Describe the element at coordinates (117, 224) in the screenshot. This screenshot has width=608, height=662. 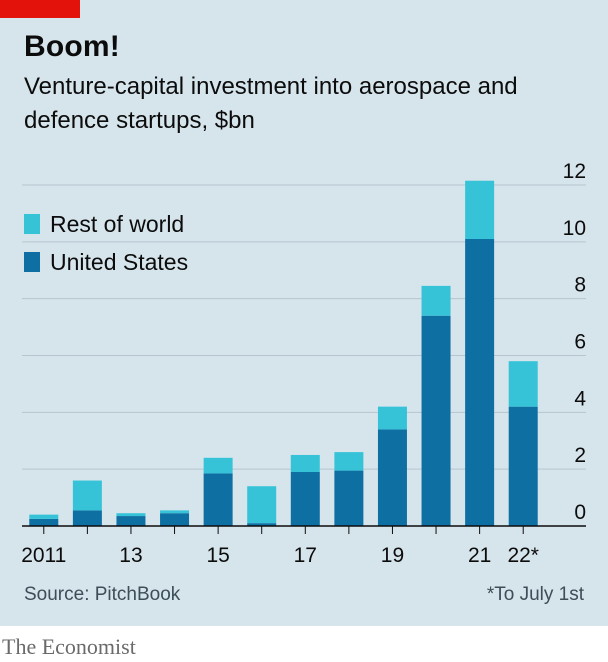
I see `legend-label: Rest of world` at that location.